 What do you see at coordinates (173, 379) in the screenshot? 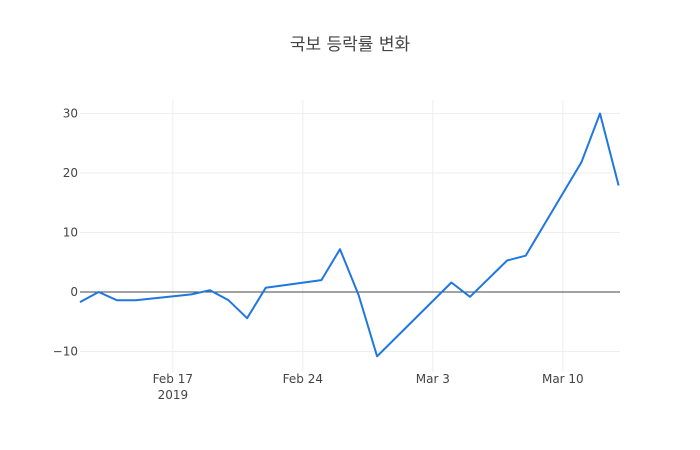
I see `x-tick-label: Feb 17` at bounding box center [173, 379].